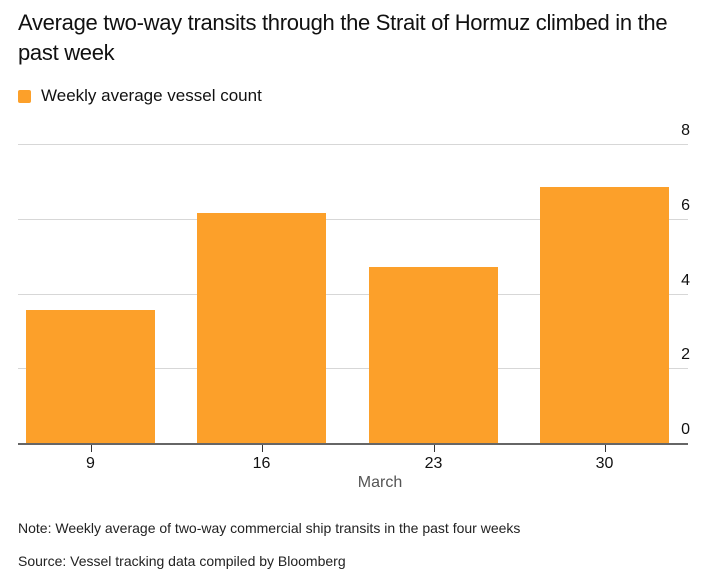 This screenshot has width=717, height=575. I want to click on legend-label: Weekly average vessel count, so click(151, 95).